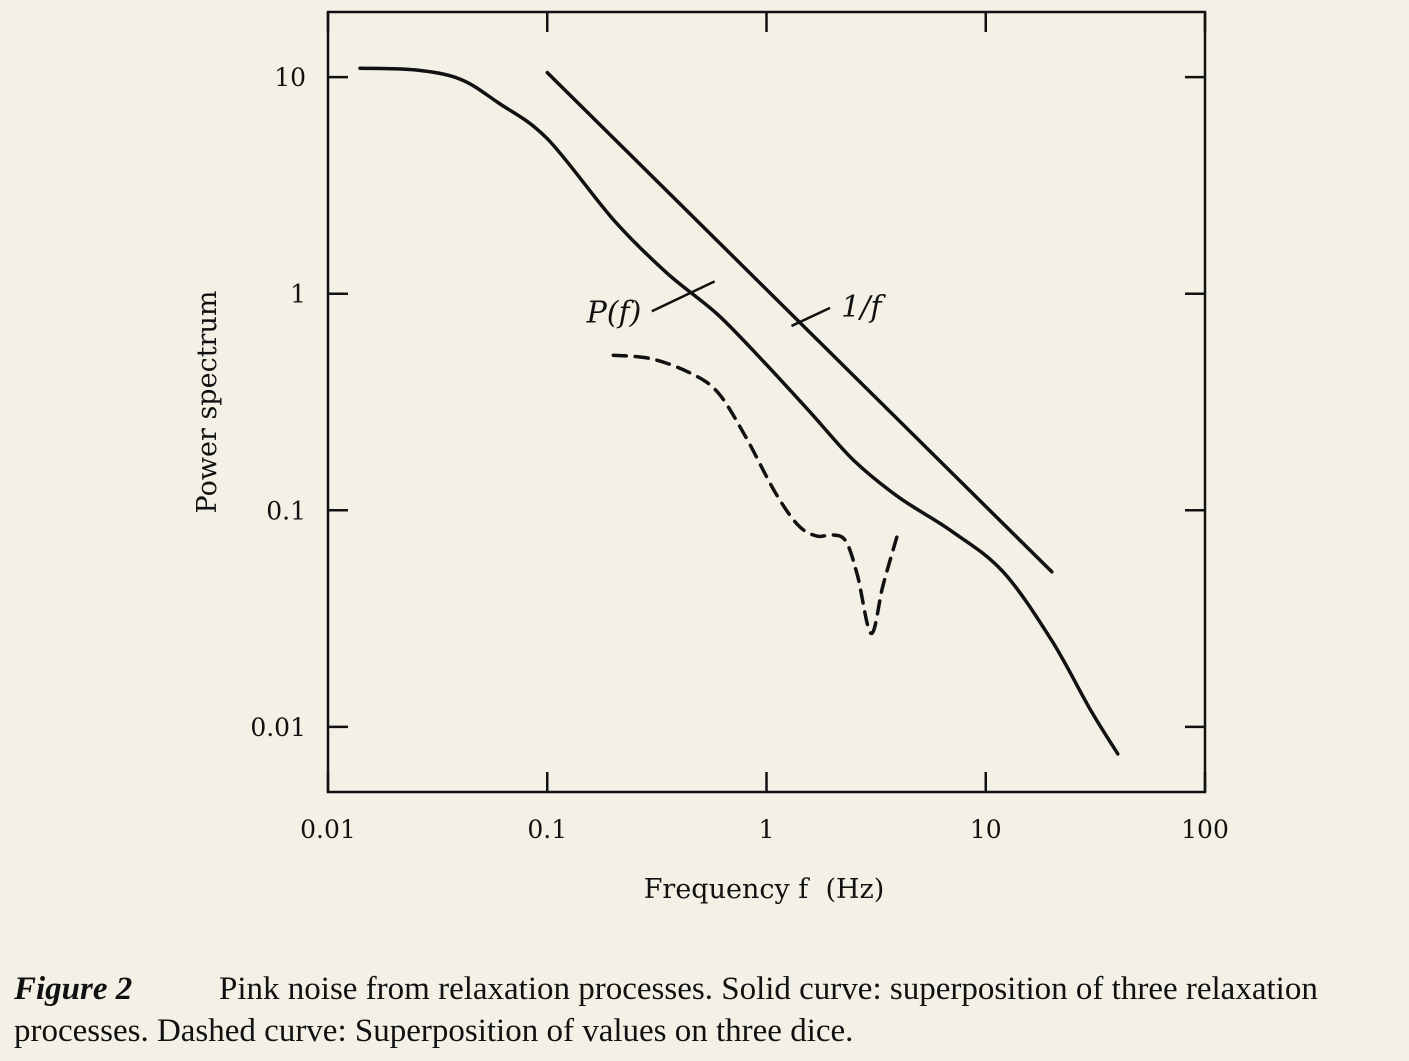  What do you see at coordinates (986, 829) in the screenshot?
I see `x-tick-label: 10` at bounding box center [986, 829].